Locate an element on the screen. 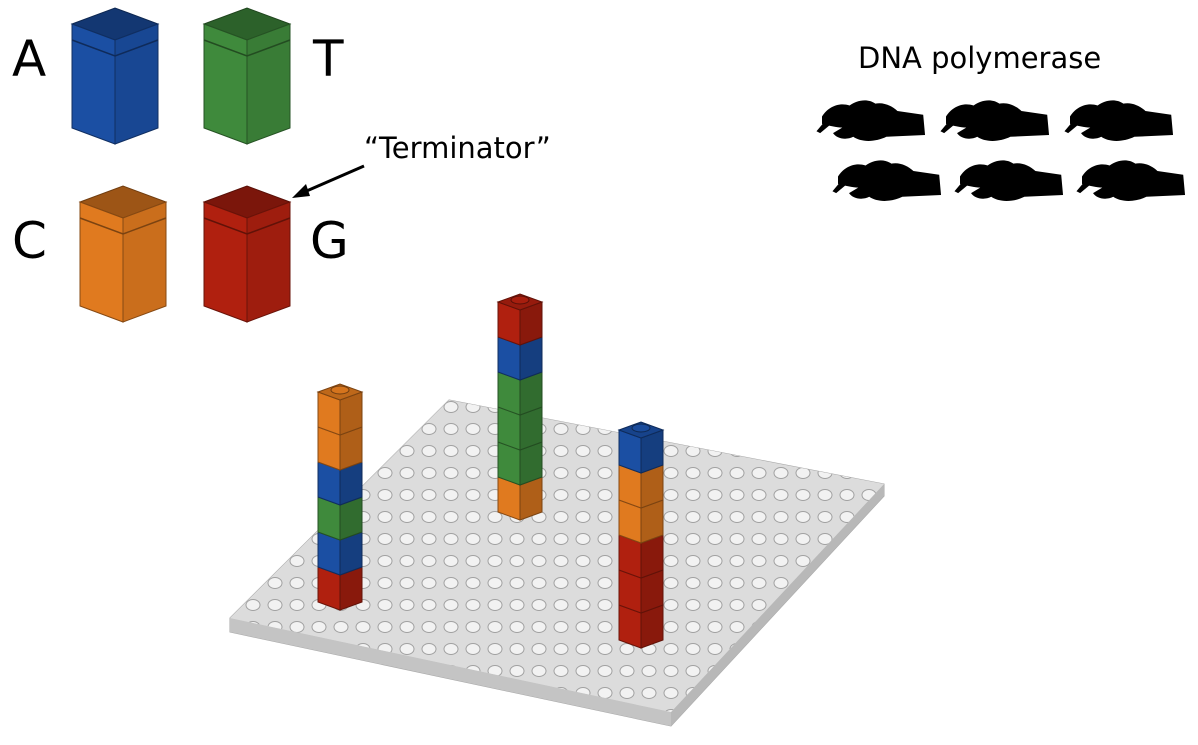 The image size is (1198, 745). dna-polymerase-label: DNA polymerase is located at coordinates (980, 58).